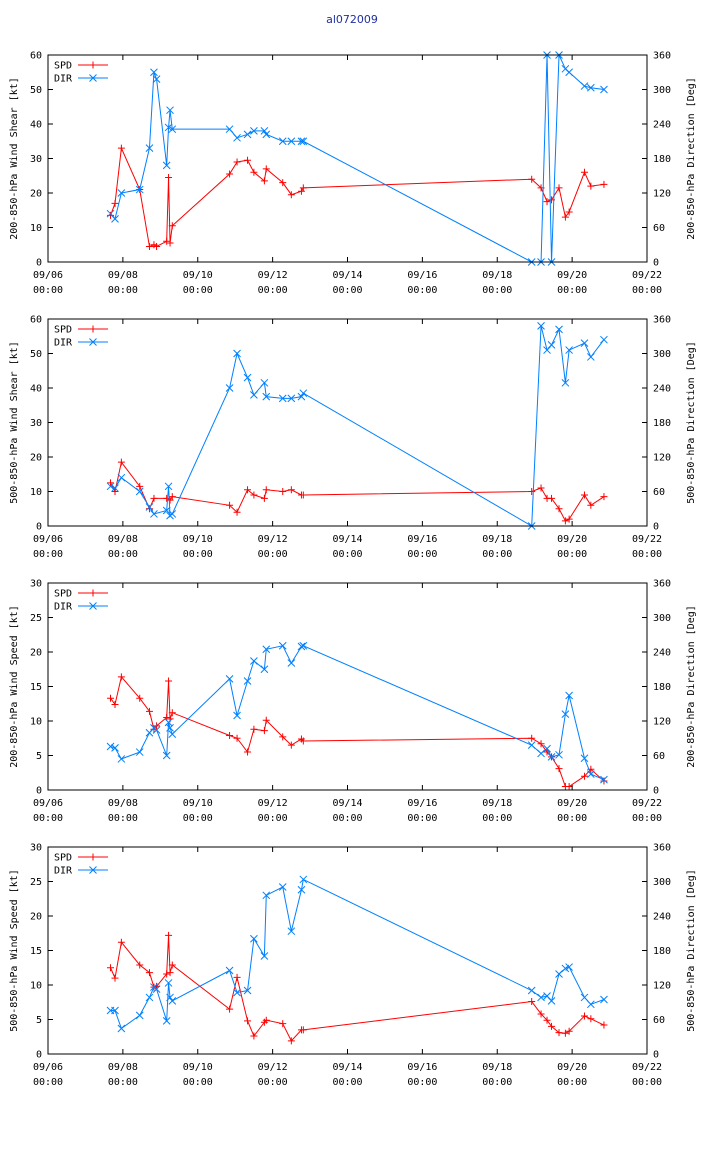 This screenshot has width=704, height=1161. What do you see at coordinates (36, 882) in the screenshot?
I see `y-tick-label-left: 25` at bounding box center [36, 882].